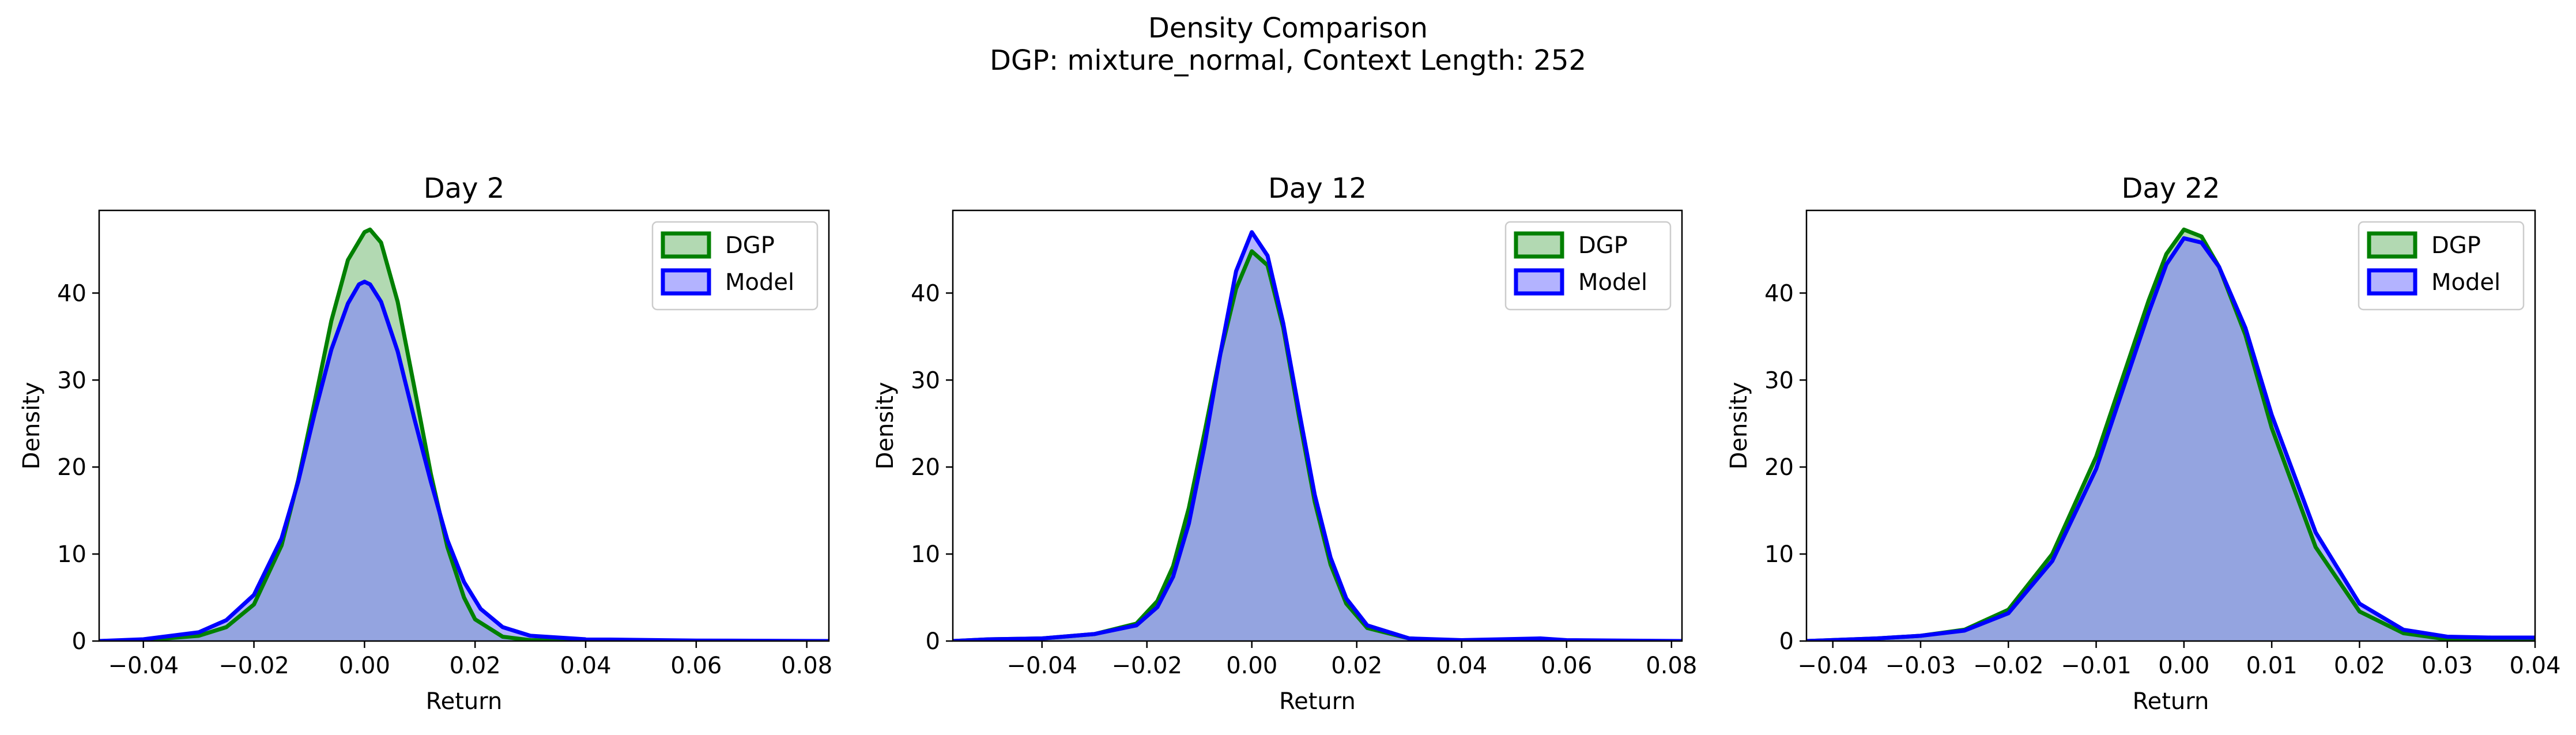 The image size is (2576, 735). Describe the element at coordinates (2272, 666) in the screenshot. I see `x-tick-label: 0.01` at that location.